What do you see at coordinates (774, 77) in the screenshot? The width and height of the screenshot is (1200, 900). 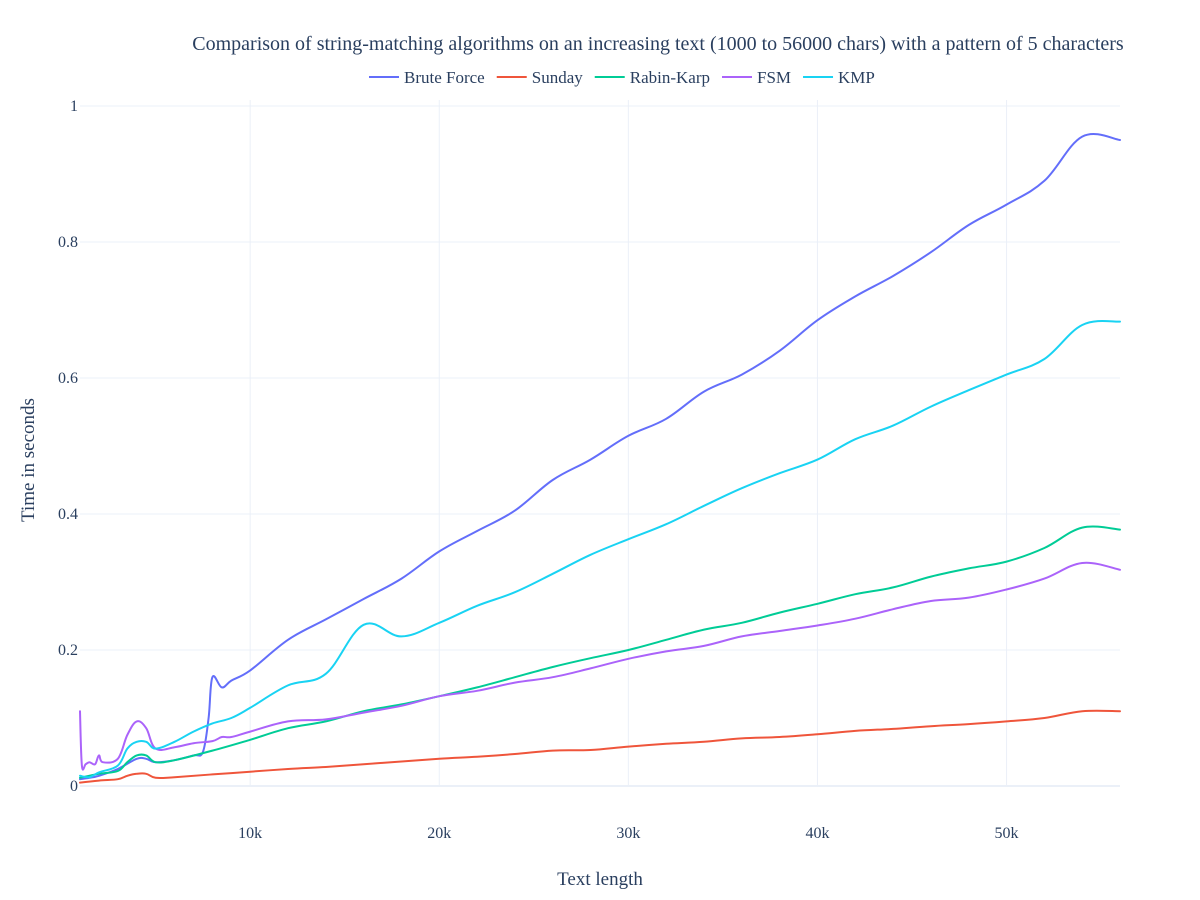 I see `legend-label: FSM` at bounding box center [774, 77].